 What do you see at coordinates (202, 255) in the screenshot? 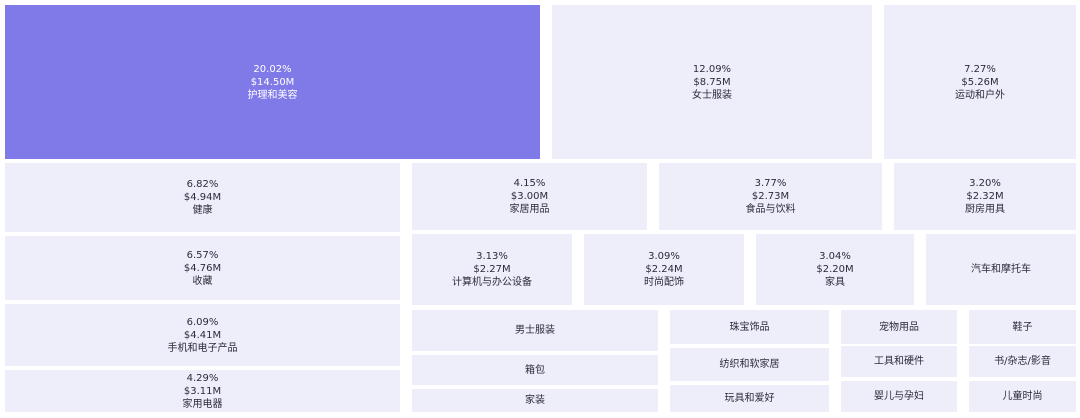
I see `tile-percent: 6.57%` at bounding box center [202, 255].